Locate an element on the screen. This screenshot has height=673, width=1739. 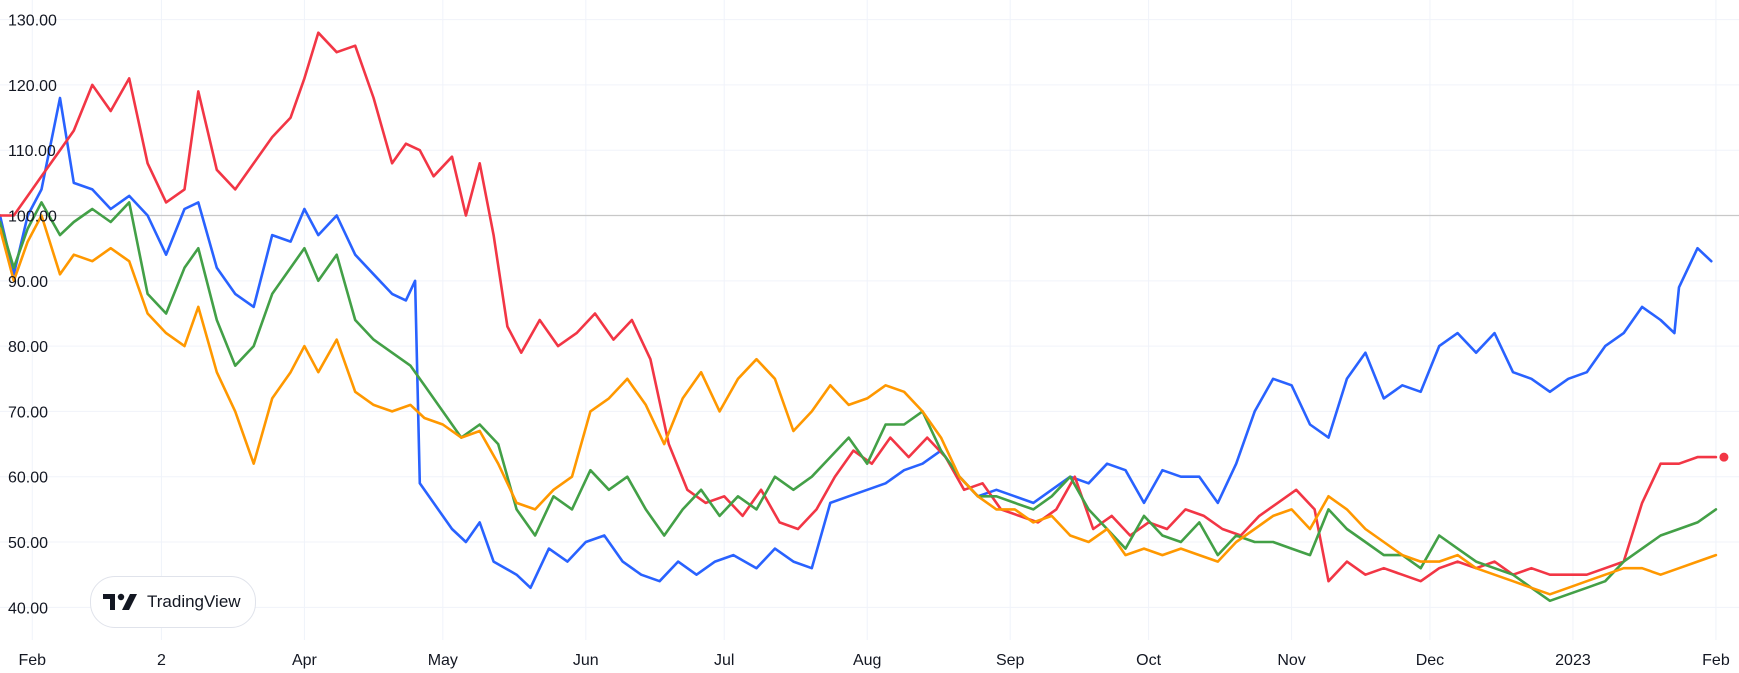
y-tick-label: 120.00 is located at coordinates (32, 86).